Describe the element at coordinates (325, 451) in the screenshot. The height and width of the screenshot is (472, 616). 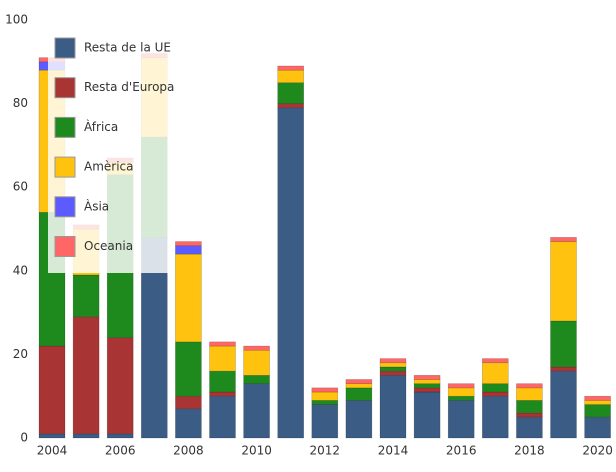
I see `x-tick-label: 2012` at that location.